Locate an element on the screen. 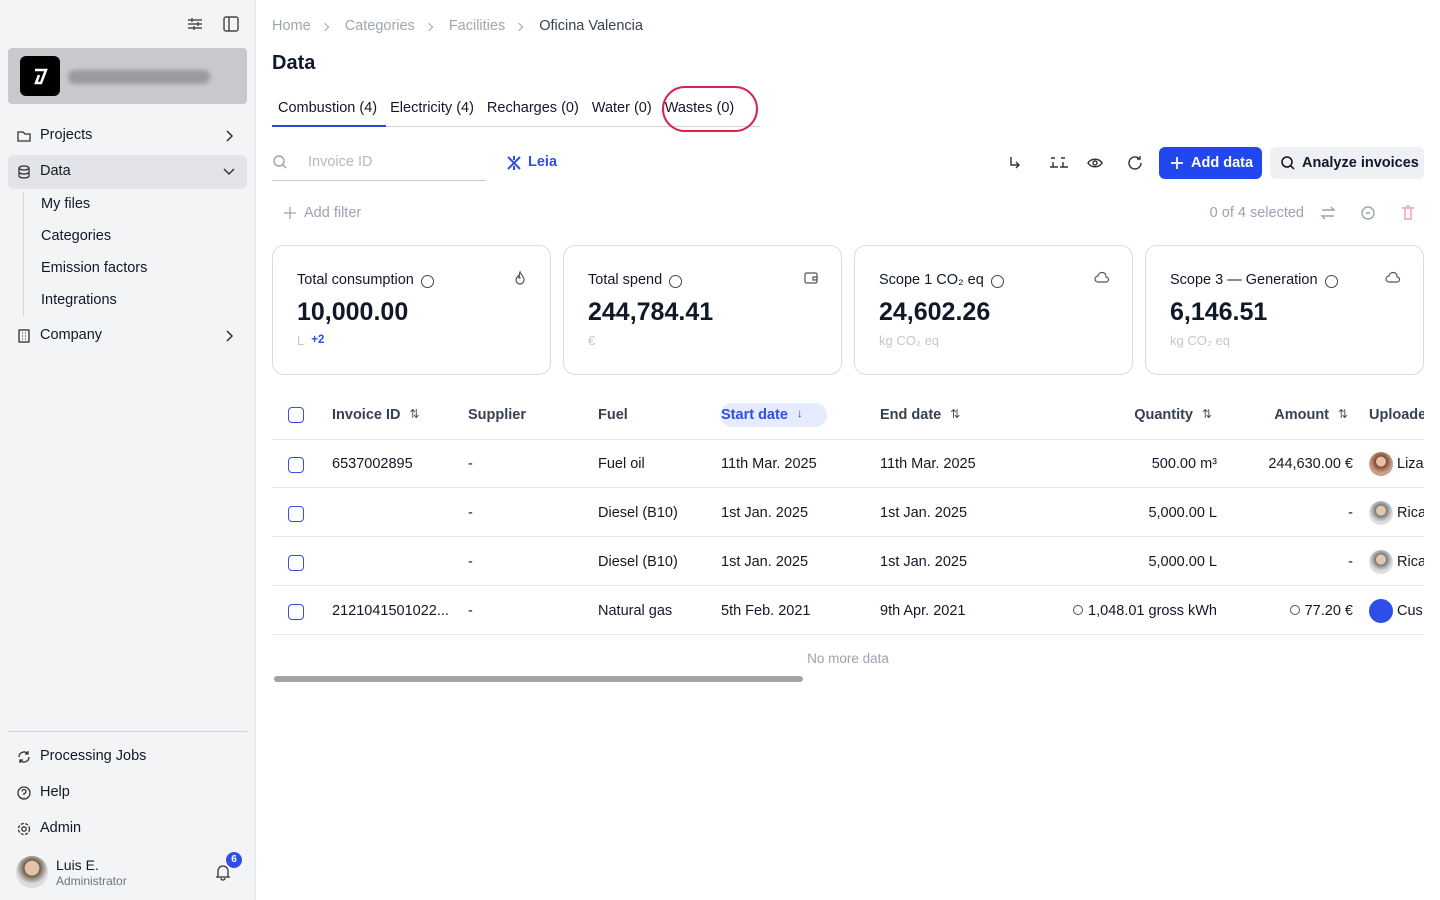  table-cell: Liza is located at coordinates (1410, 464).